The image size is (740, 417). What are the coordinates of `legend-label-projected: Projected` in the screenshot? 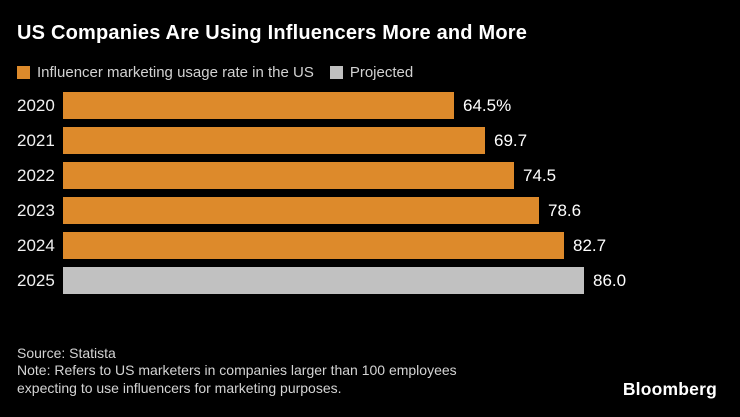 It's located at (381, 72).